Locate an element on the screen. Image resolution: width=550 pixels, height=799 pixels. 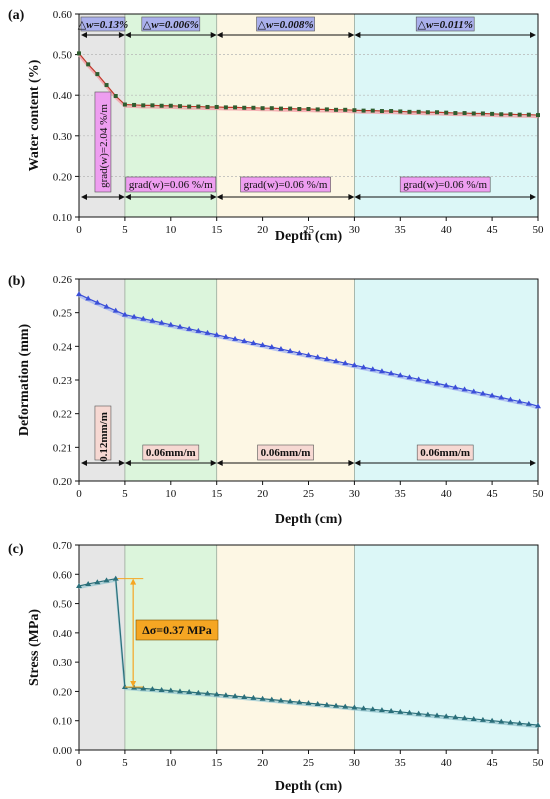
y-tick-label: 0.50 is located at coordinates (63, 605).